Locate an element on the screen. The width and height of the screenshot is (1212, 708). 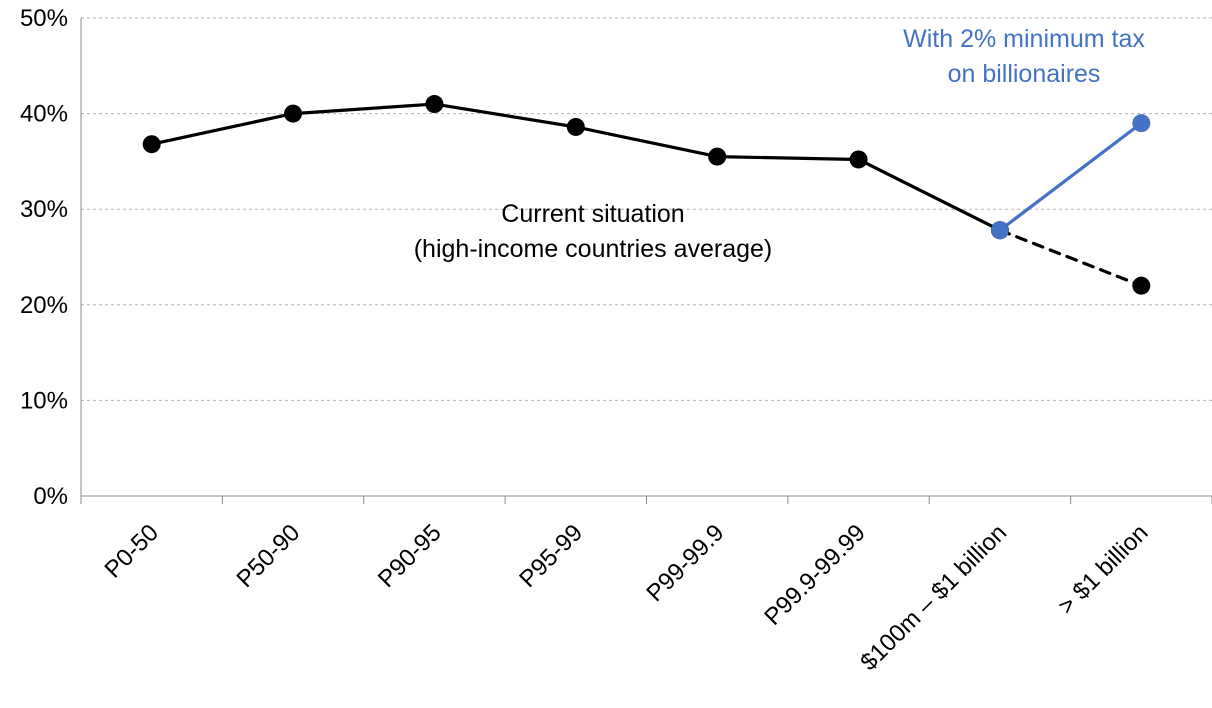
series-line-with_tax is located at coordinates (1070, 176).